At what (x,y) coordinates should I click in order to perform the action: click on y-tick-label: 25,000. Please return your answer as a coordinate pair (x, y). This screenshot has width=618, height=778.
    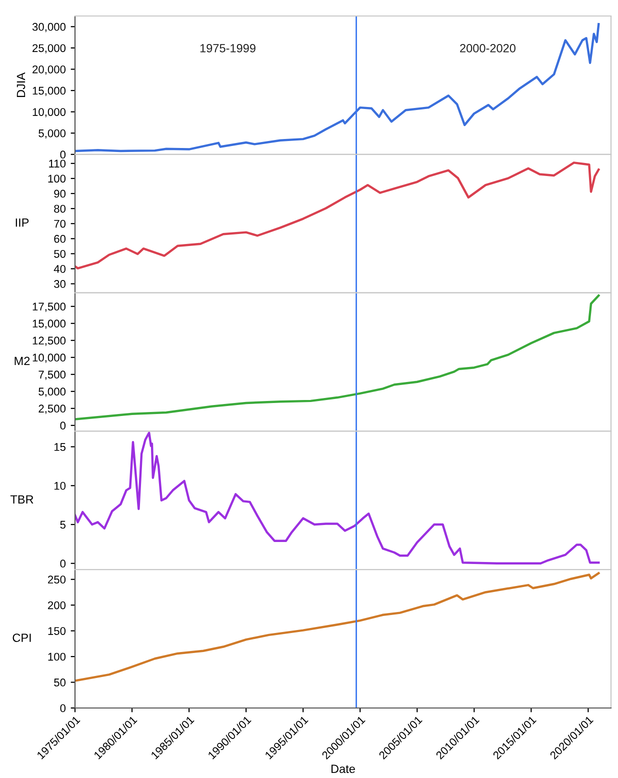
    Looking at the image, I should click on (49, 49).